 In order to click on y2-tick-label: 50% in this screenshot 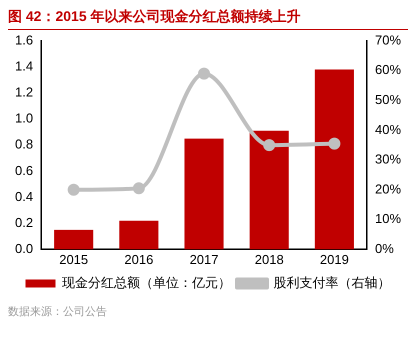, I will do `click(388, 99)`.